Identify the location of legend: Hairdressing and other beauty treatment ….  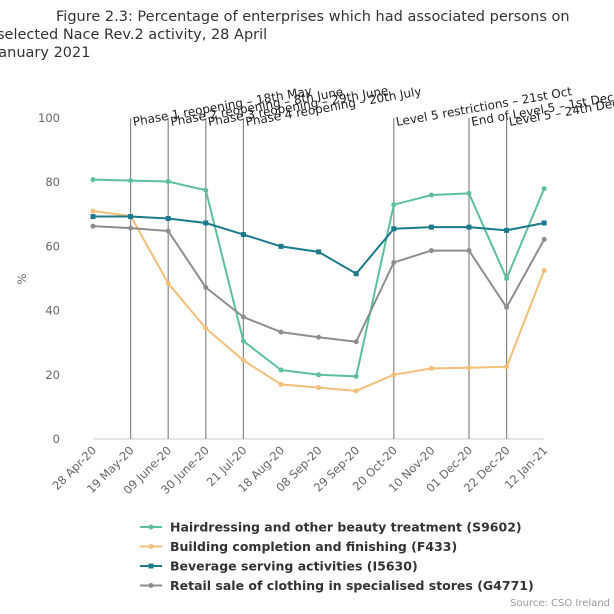
(337, 556).